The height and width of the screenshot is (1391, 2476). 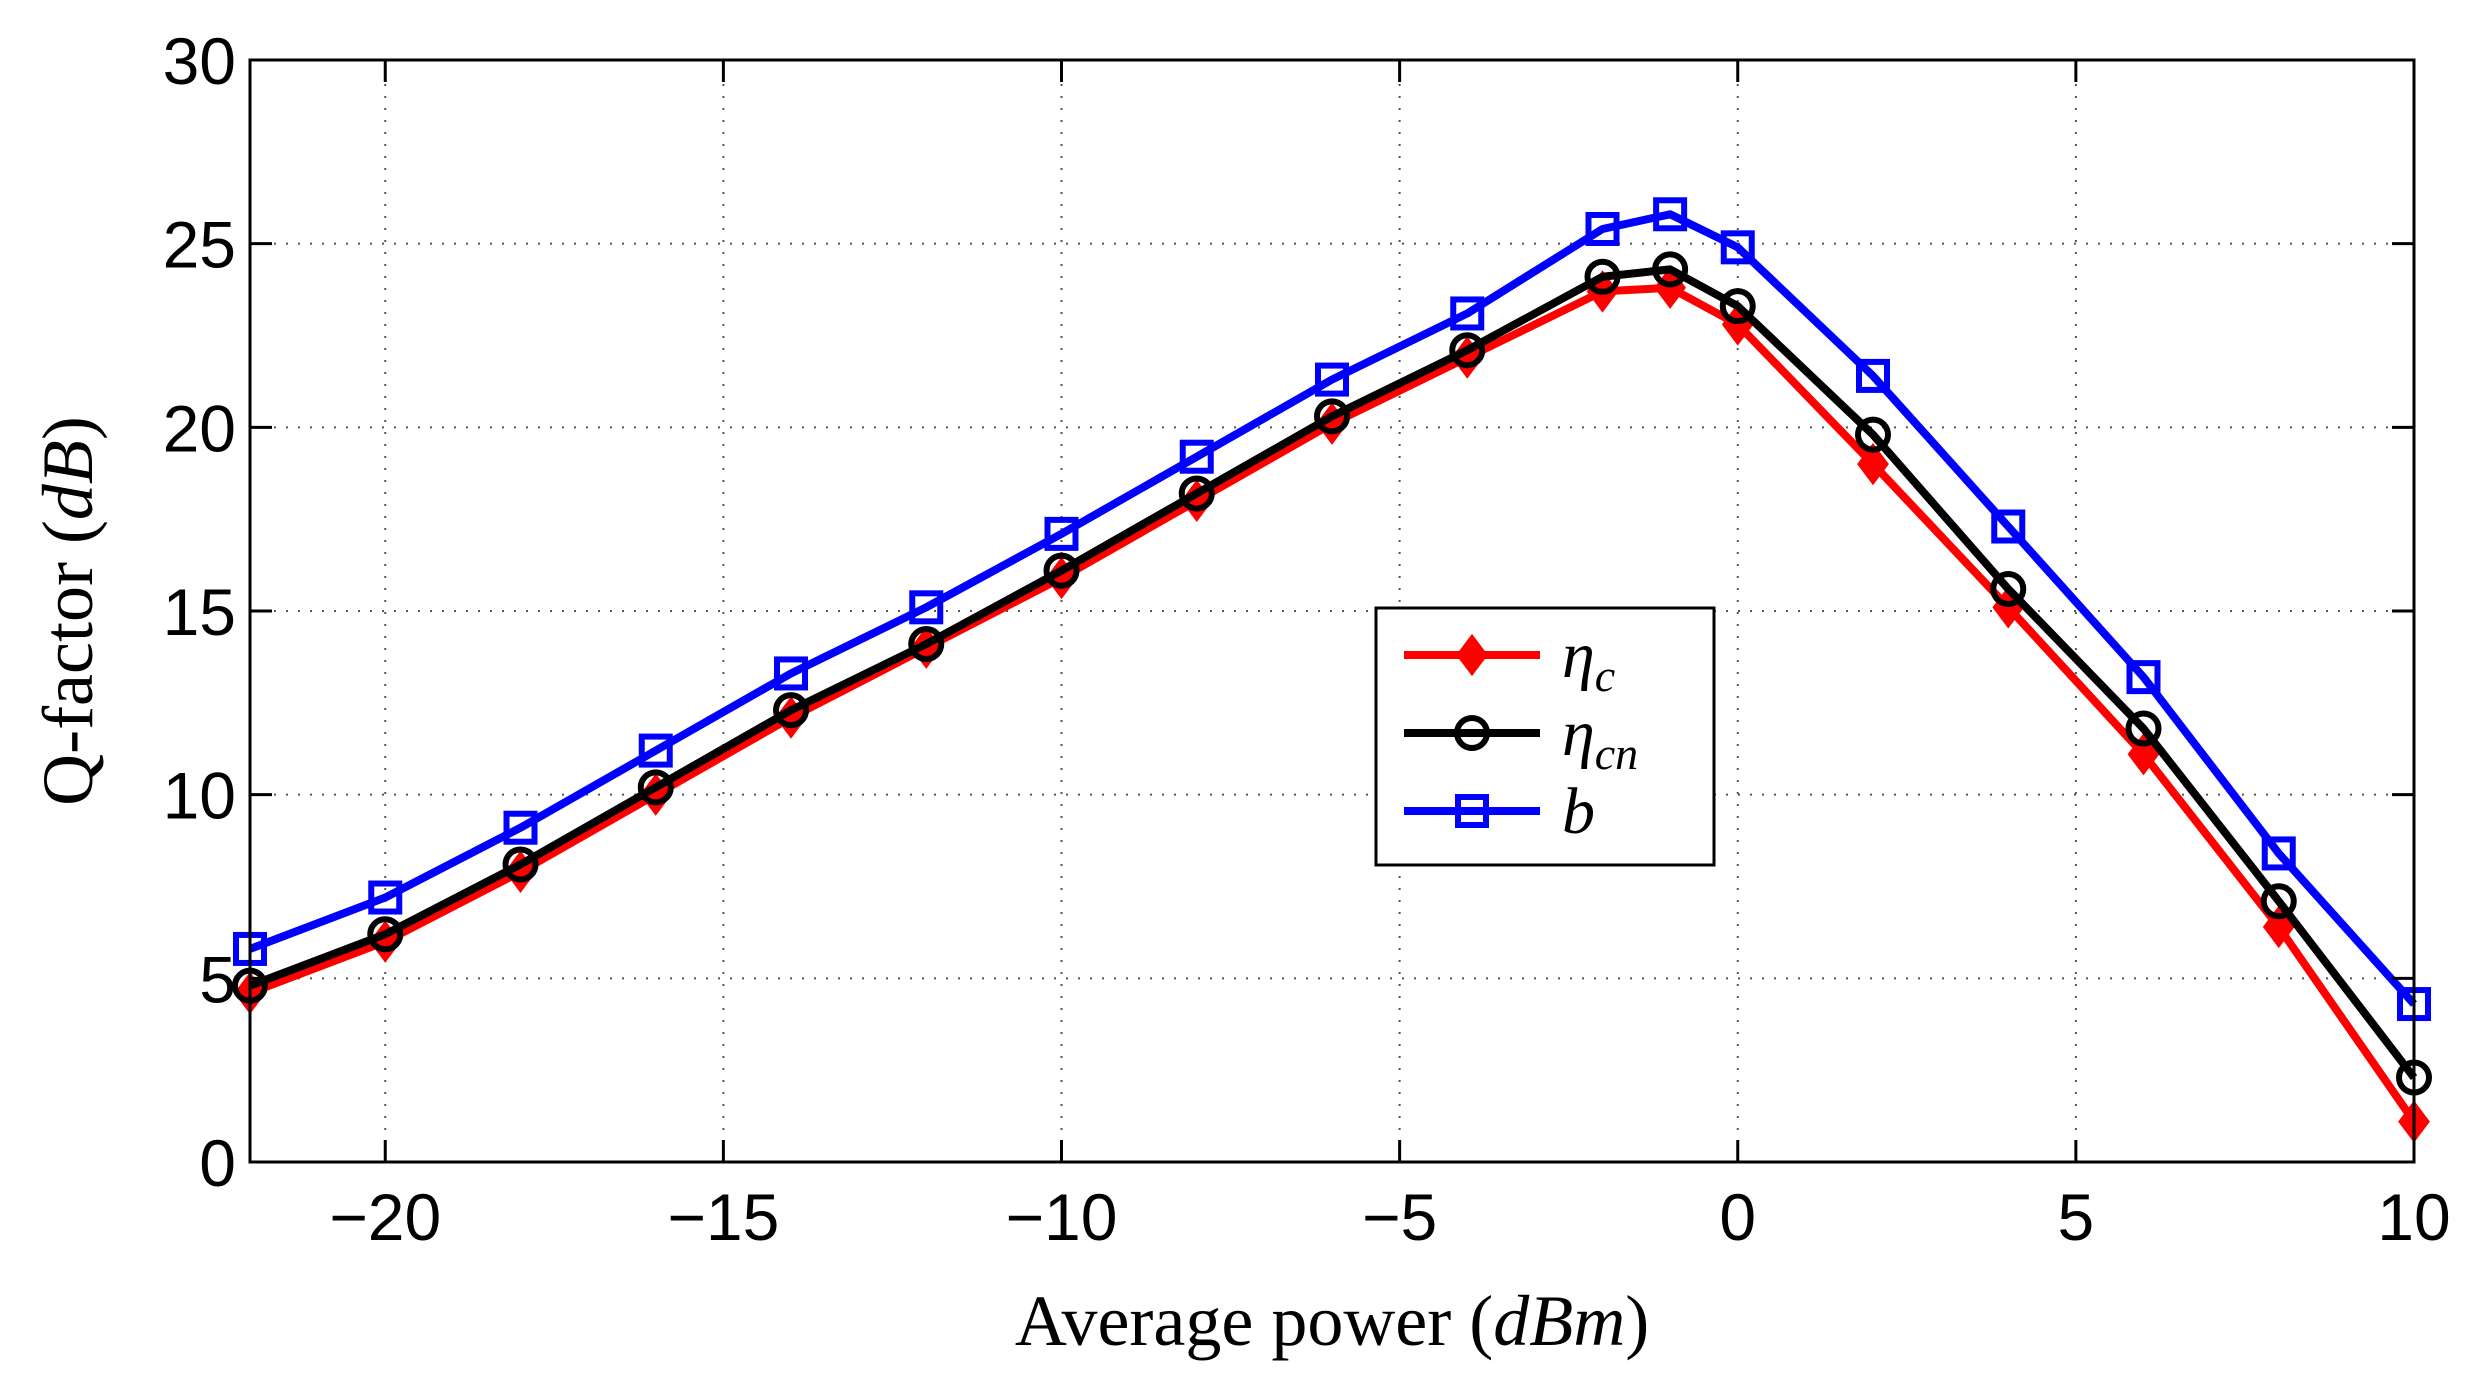 I want to click on x-tick-label: 0, so click(x=1737, y=1217).